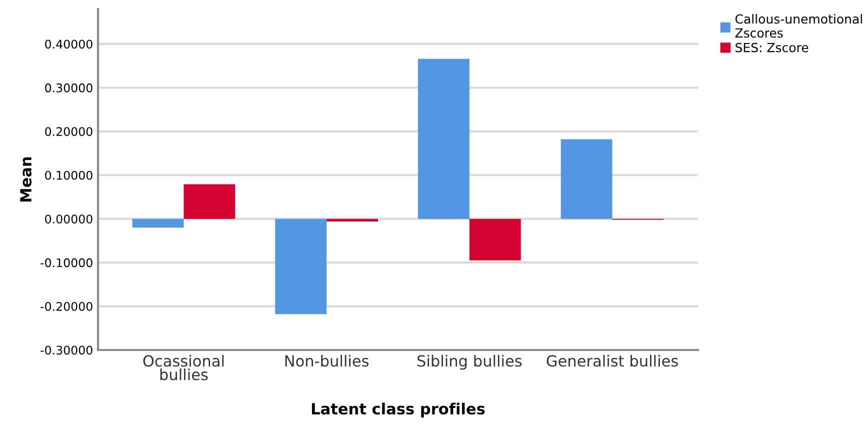  What do you see at coordinates (26, 179) in the screenshot?
I see `y-axis-title: Mean` at bounding box center [26, 179].